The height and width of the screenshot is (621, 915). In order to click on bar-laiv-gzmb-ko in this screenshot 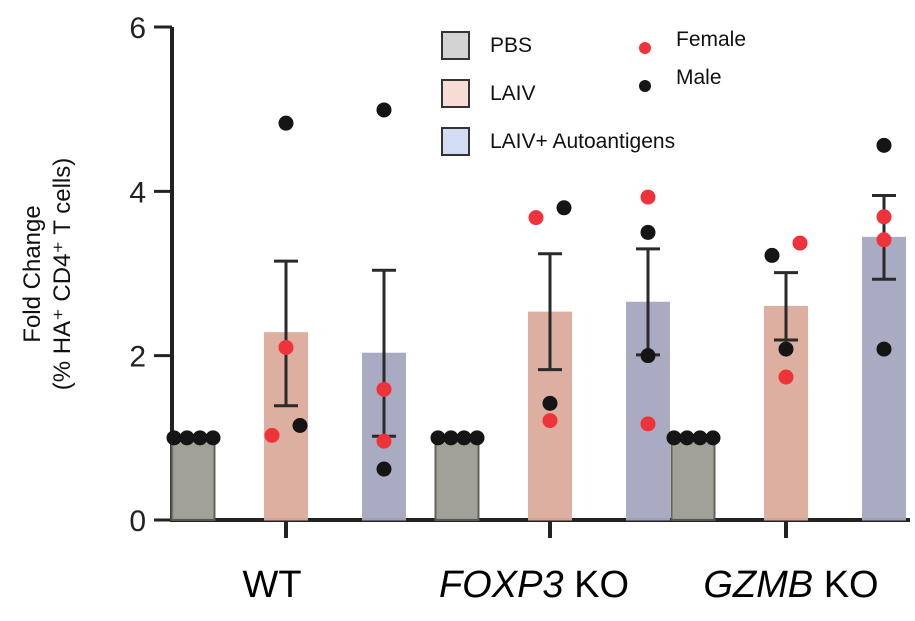, I will do `click(786, 413)`.